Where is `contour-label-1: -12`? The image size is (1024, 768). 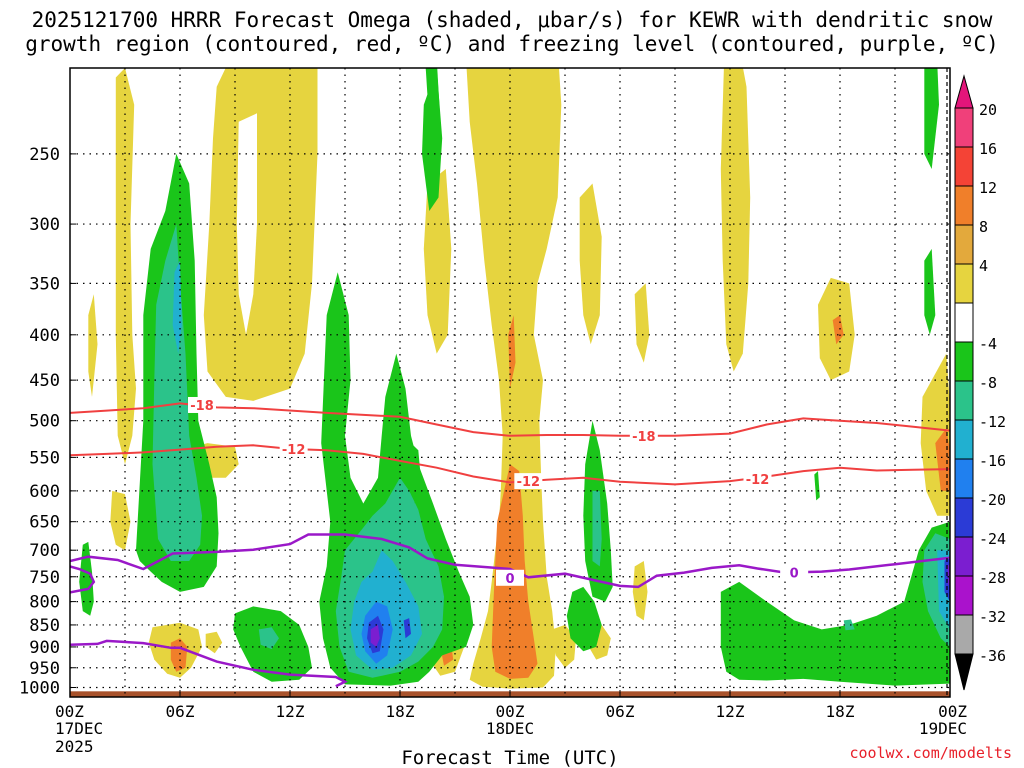
contour-label-1: -12 is located at coordinates (294, 450).